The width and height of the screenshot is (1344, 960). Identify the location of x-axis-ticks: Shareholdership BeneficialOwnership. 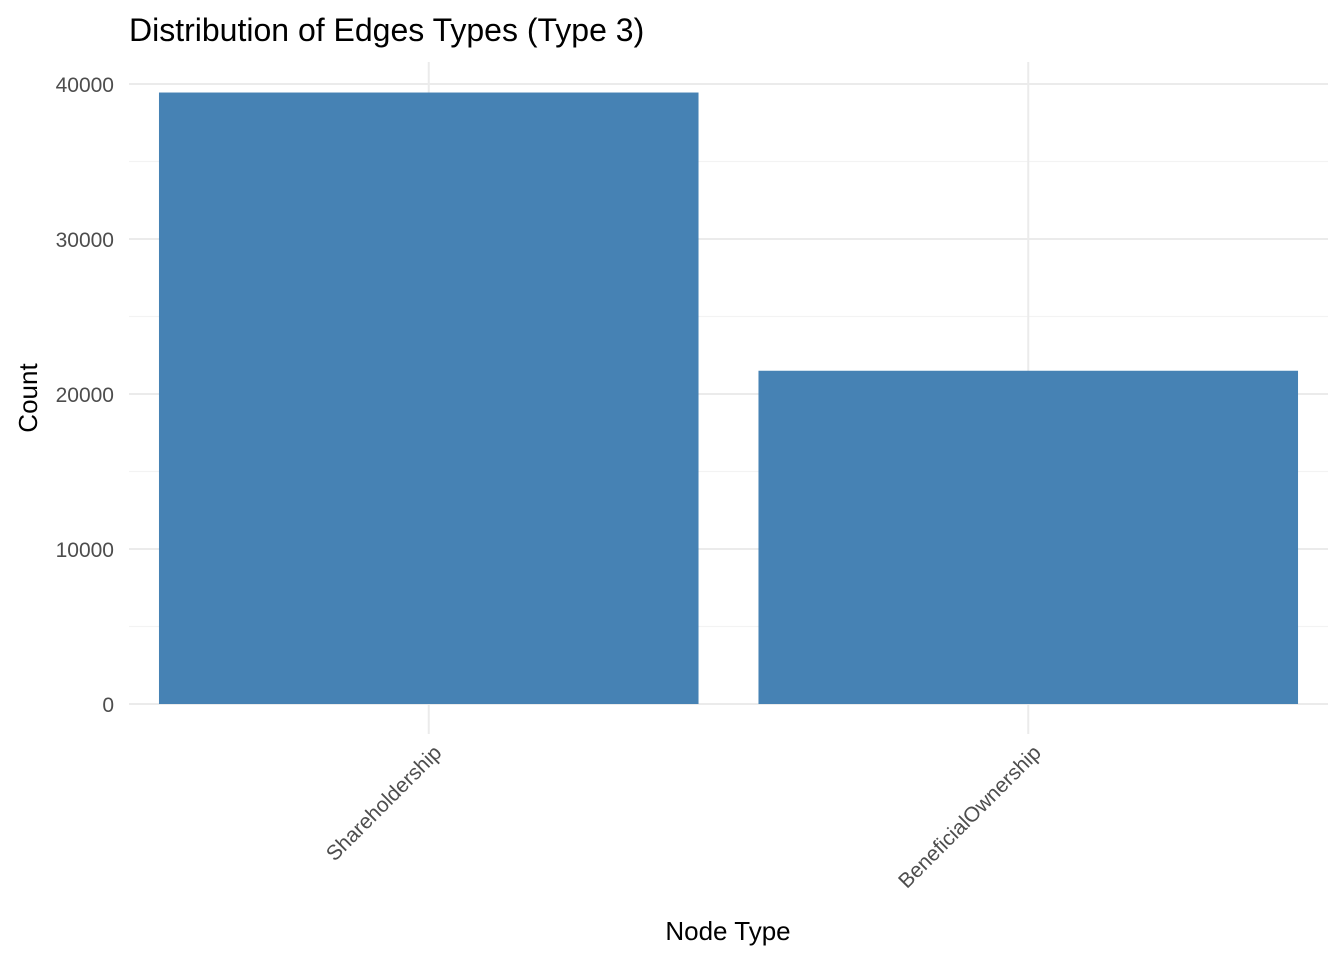
(684, 817).